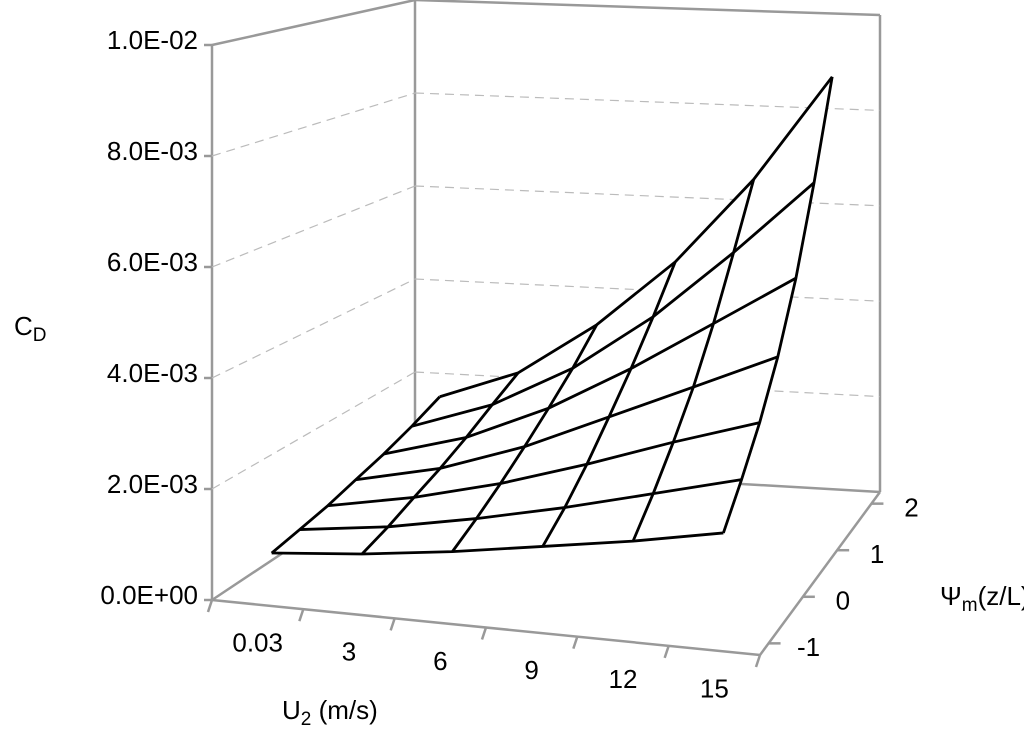 This screenshot has height=754, width=1024. What do you see at coordinates (843, 601) in the screenshot?
I see `y-tick-label: 0` at bounding box center [843, 601].